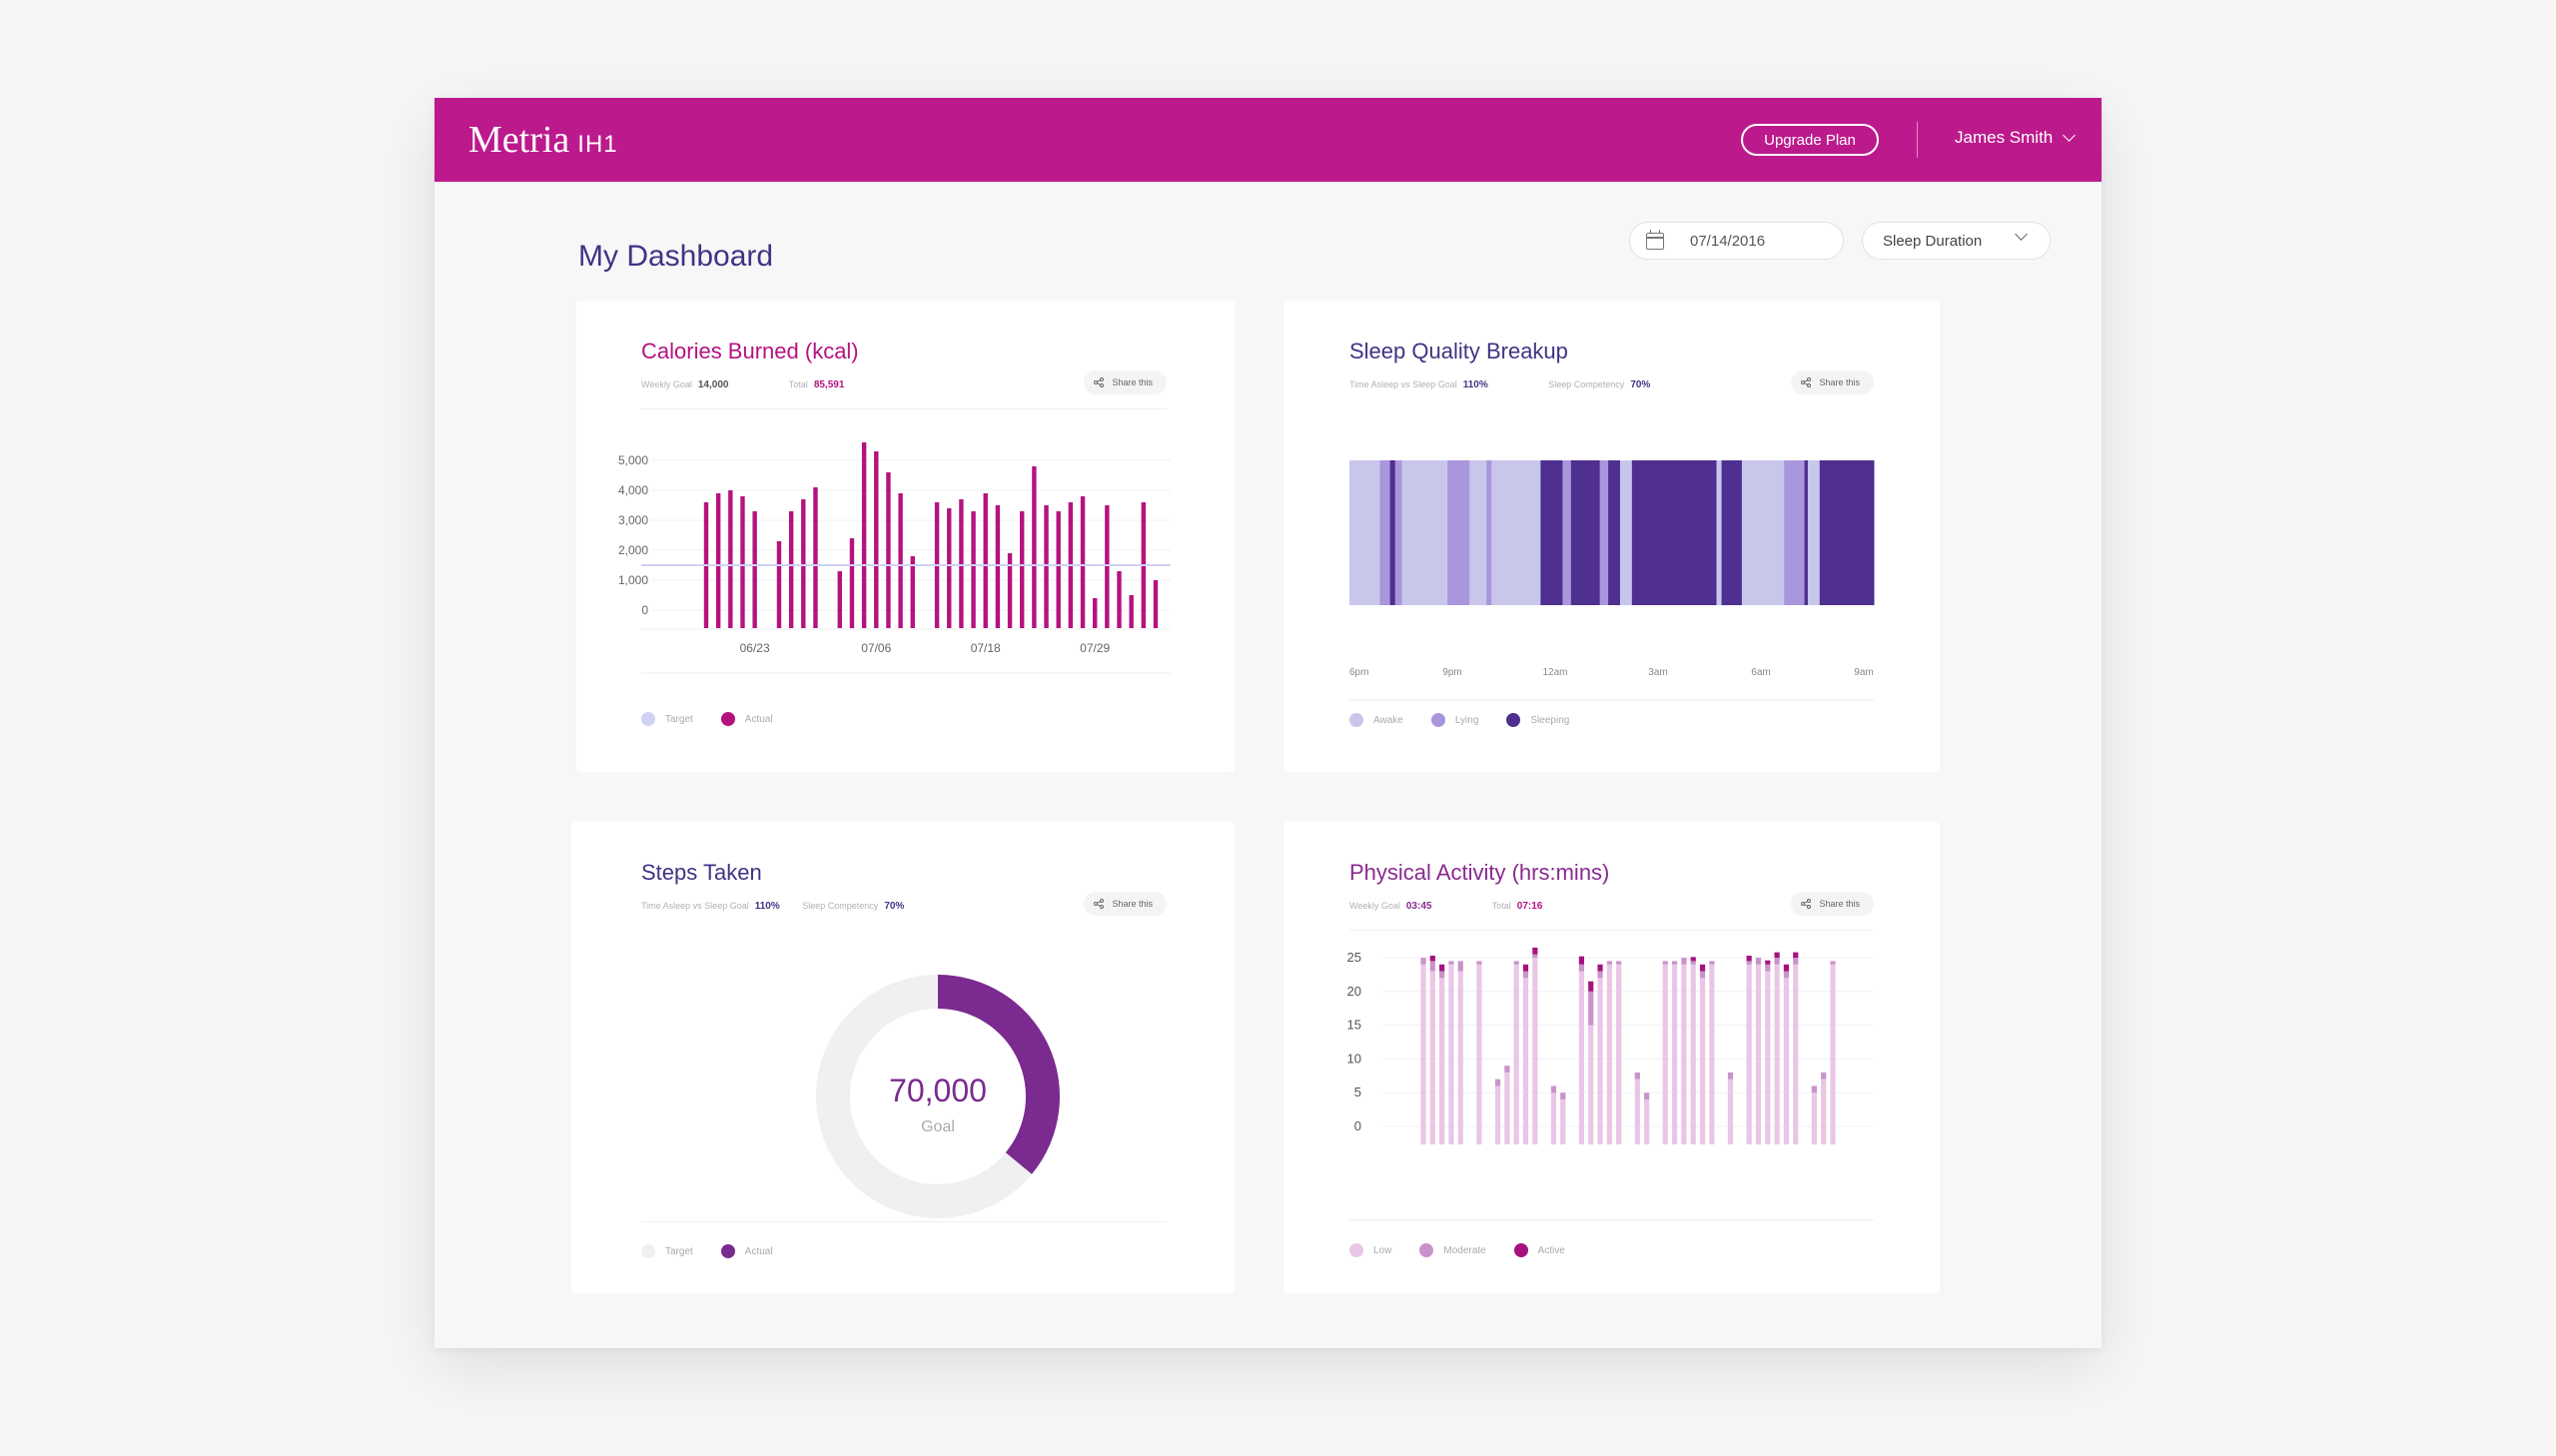 This screenshot has height=1456, width=2556. What do you see at coordinates (713, 384) in the screenshot?
I see `meta-value: 14,000` at bounding box center [713, 384].